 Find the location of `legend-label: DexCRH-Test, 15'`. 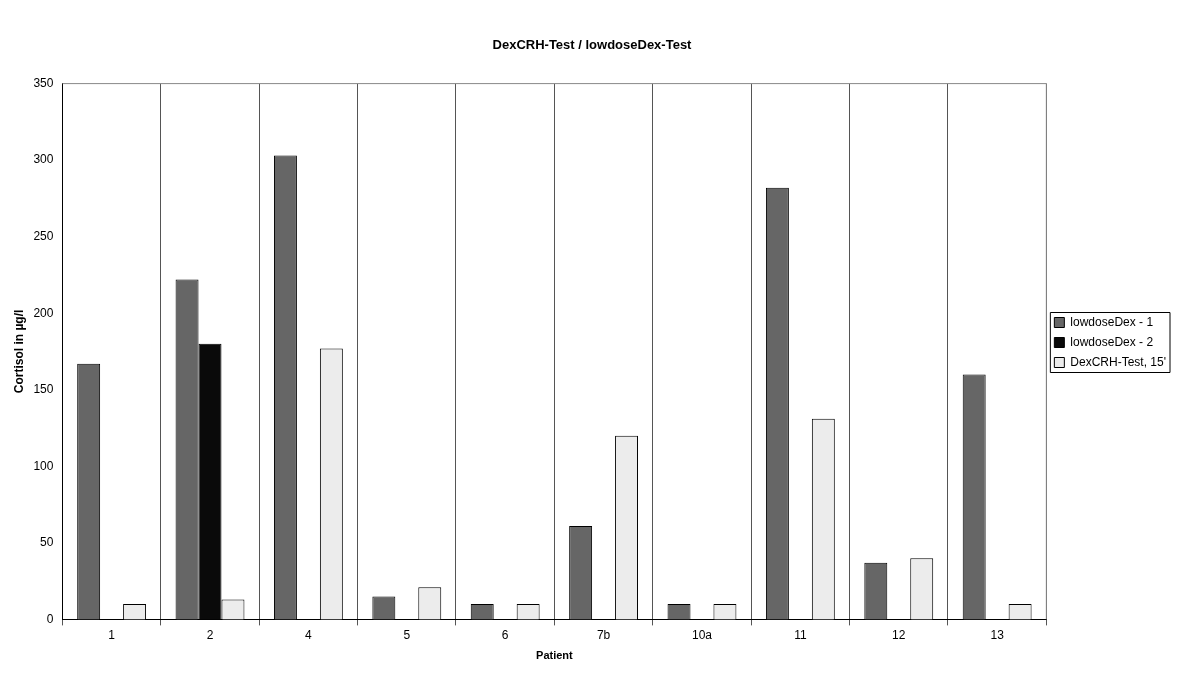

legend-label: DexCRH-Test, 15' is located at coordinates (1118, 361).